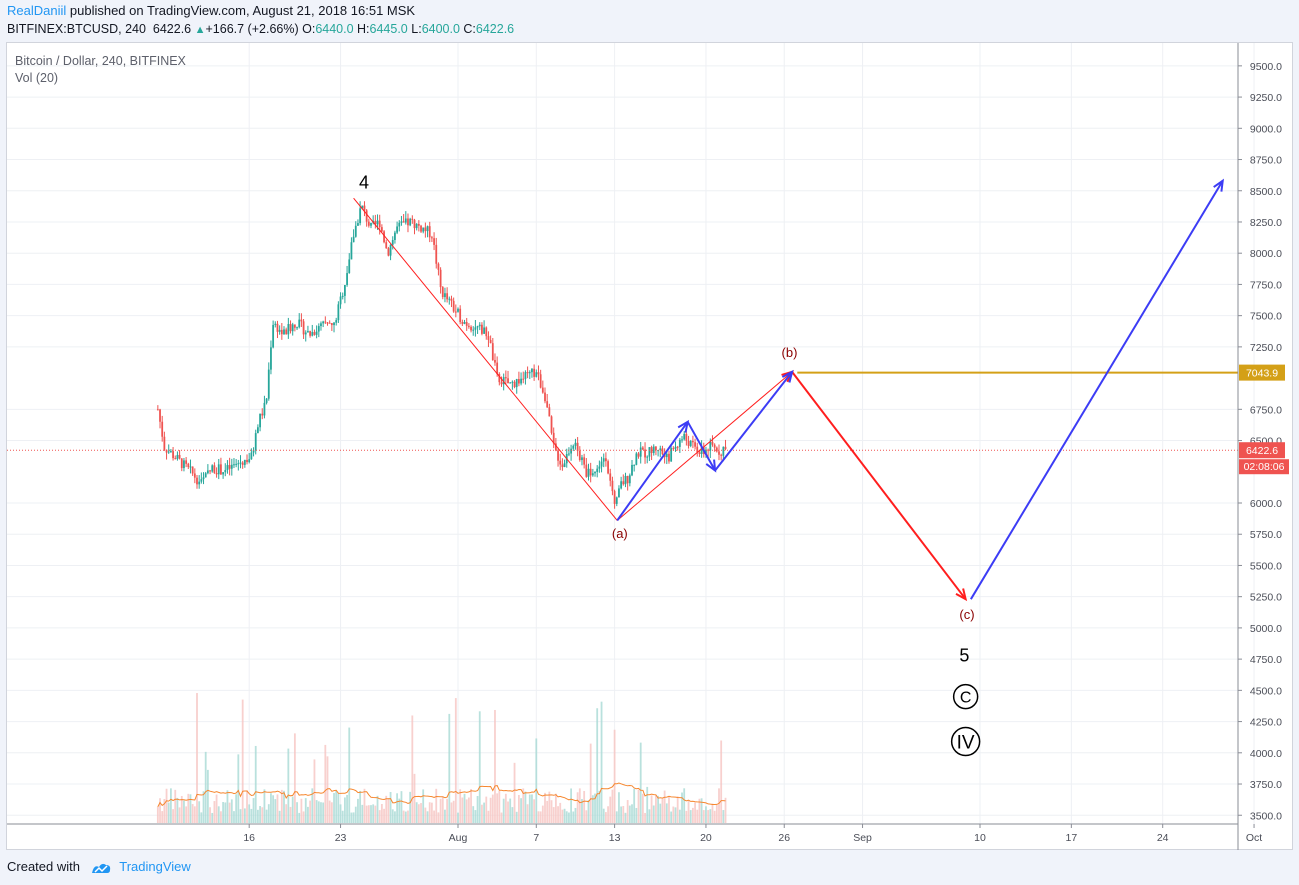  Describe the element at coordinates (1266, 629) in the screenshot. I see `y-tick-label: 5000.0` at that location.